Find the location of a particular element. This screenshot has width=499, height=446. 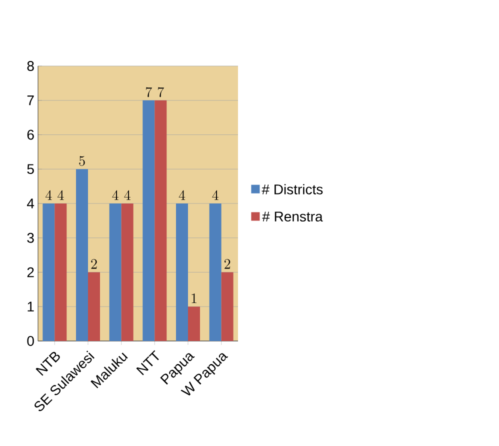

y-tick-label: 1 is located at coordinates (31, 307).